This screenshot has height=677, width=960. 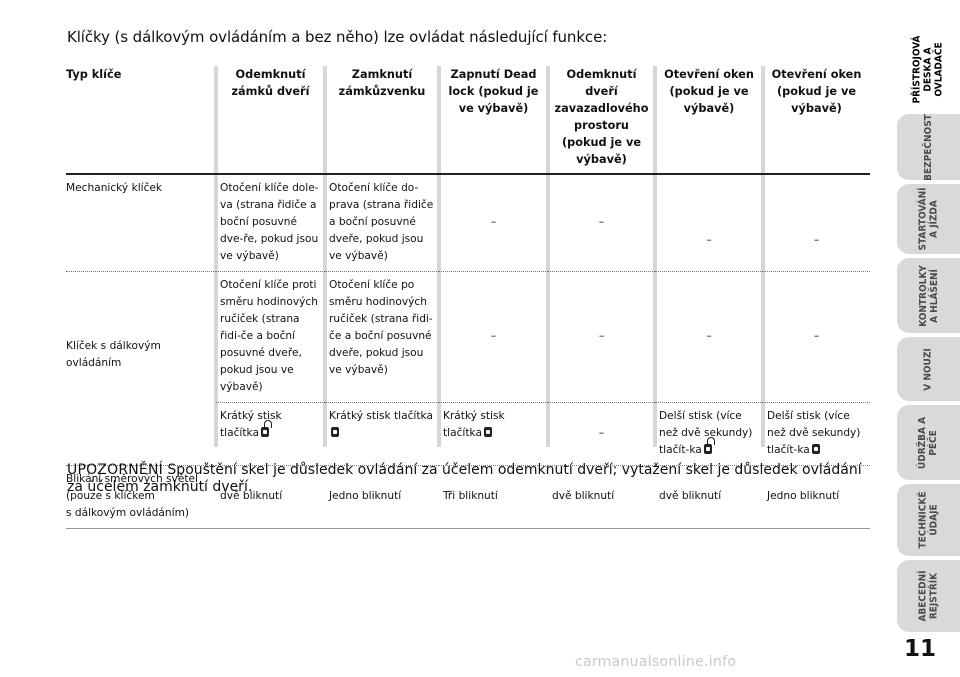 I want to click on tab-label: TECHNICKÉ ÚDAJE, so click(x=928, y=520).